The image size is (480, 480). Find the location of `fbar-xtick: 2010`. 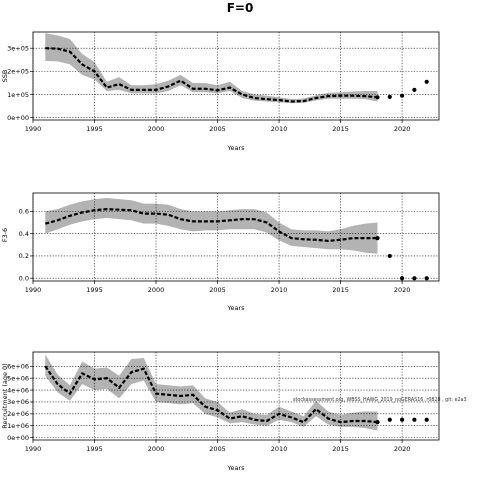

fbar-xtick: 2010 is located at coordinates (279, 287).